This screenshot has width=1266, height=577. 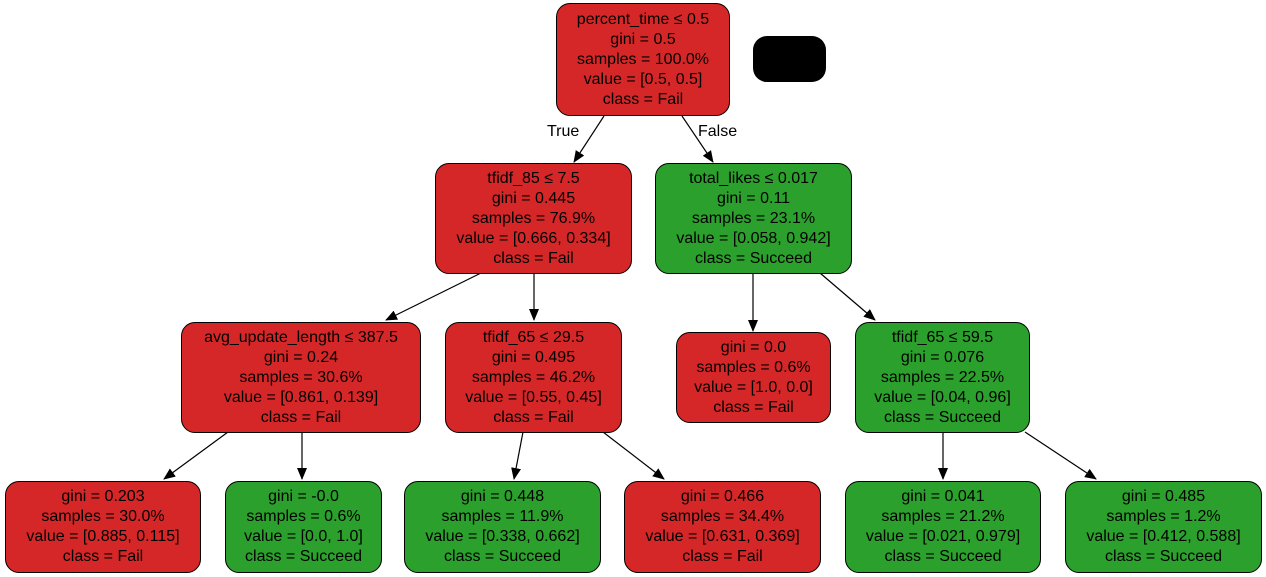 What do you see at coordinates (533, 198) in the screenshot?
I see `node-gini: gini = 0.445` at bounding box center [533, 198].